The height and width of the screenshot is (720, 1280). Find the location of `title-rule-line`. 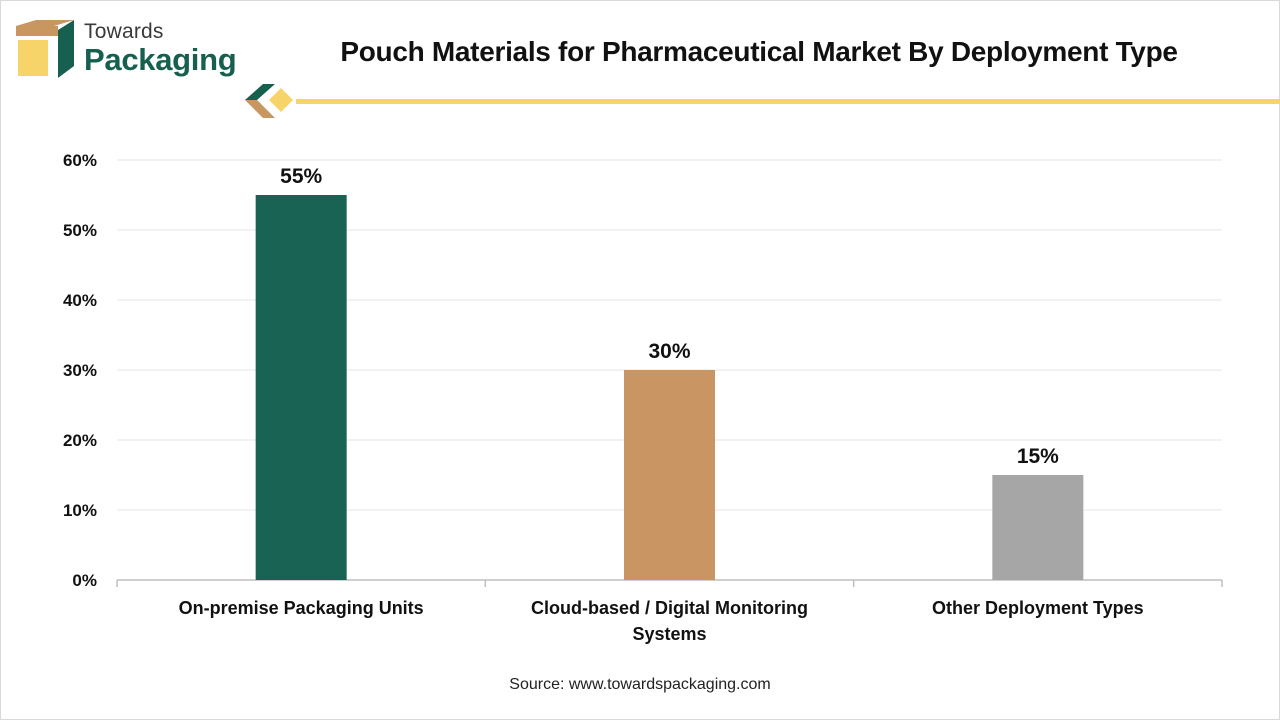

title-rule-line is located at coordinates (788, 101).